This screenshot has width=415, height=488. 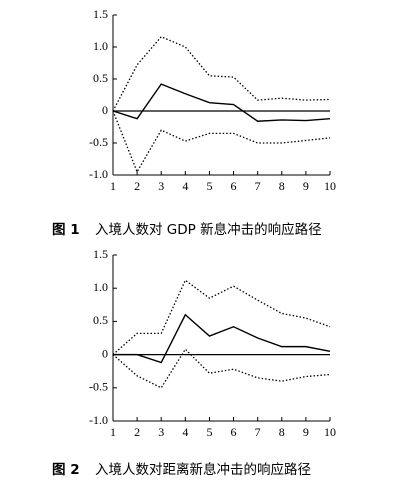 I want to click on caption-label: 图 1, so click(x=66, y=230).